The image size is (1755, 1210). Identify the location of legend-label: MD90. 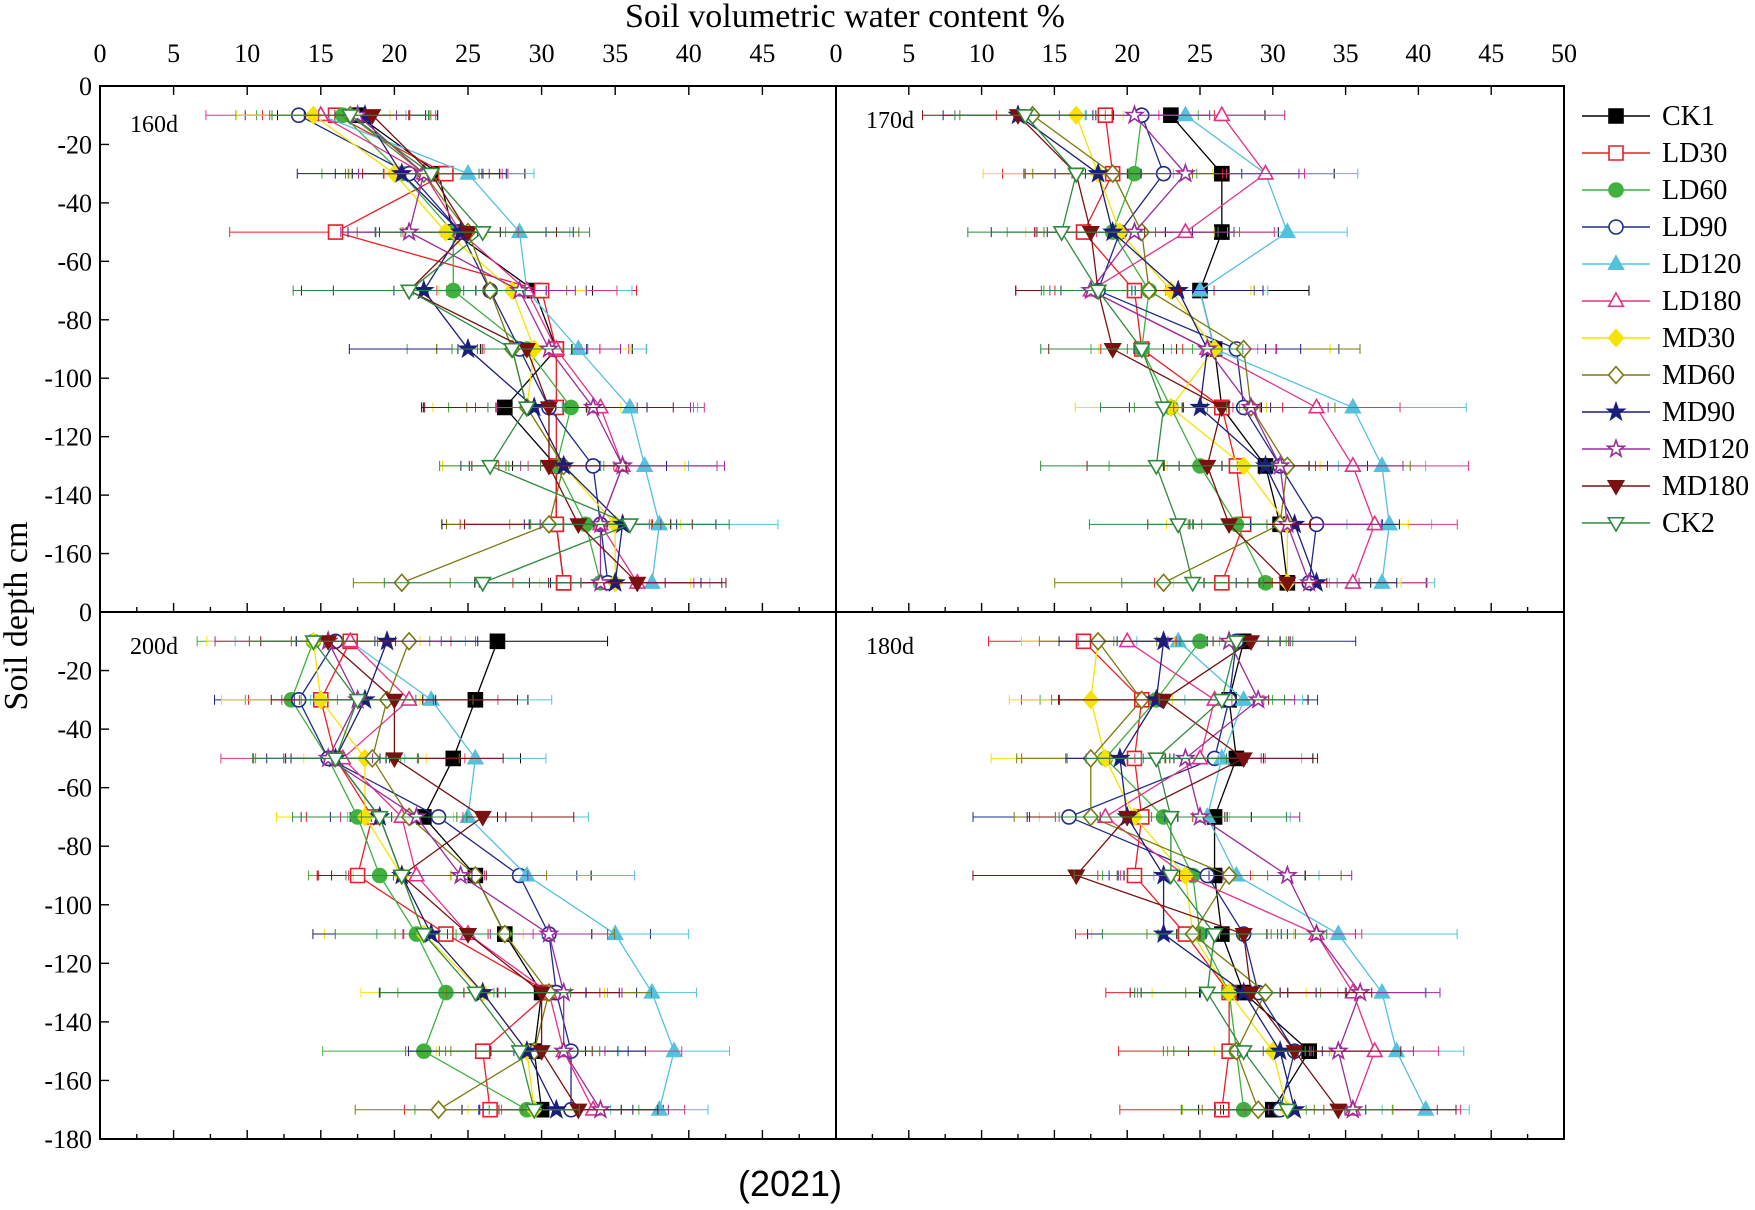
(1698, 412).